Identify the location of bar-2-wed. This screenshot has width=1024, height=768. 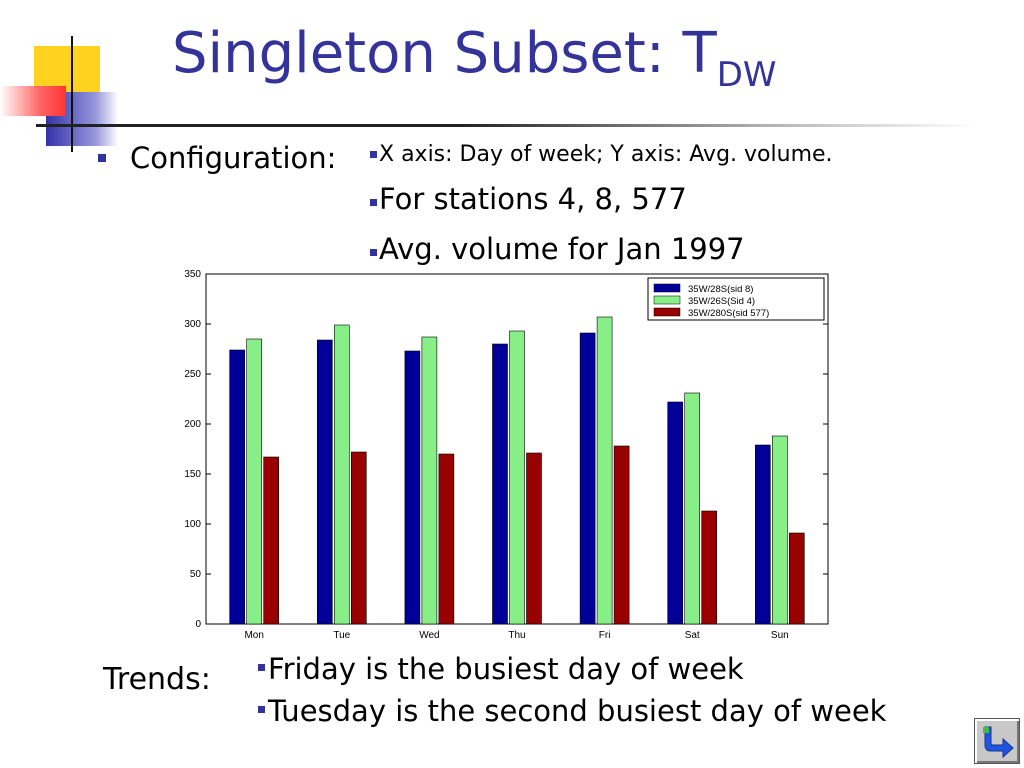
(429, 480).